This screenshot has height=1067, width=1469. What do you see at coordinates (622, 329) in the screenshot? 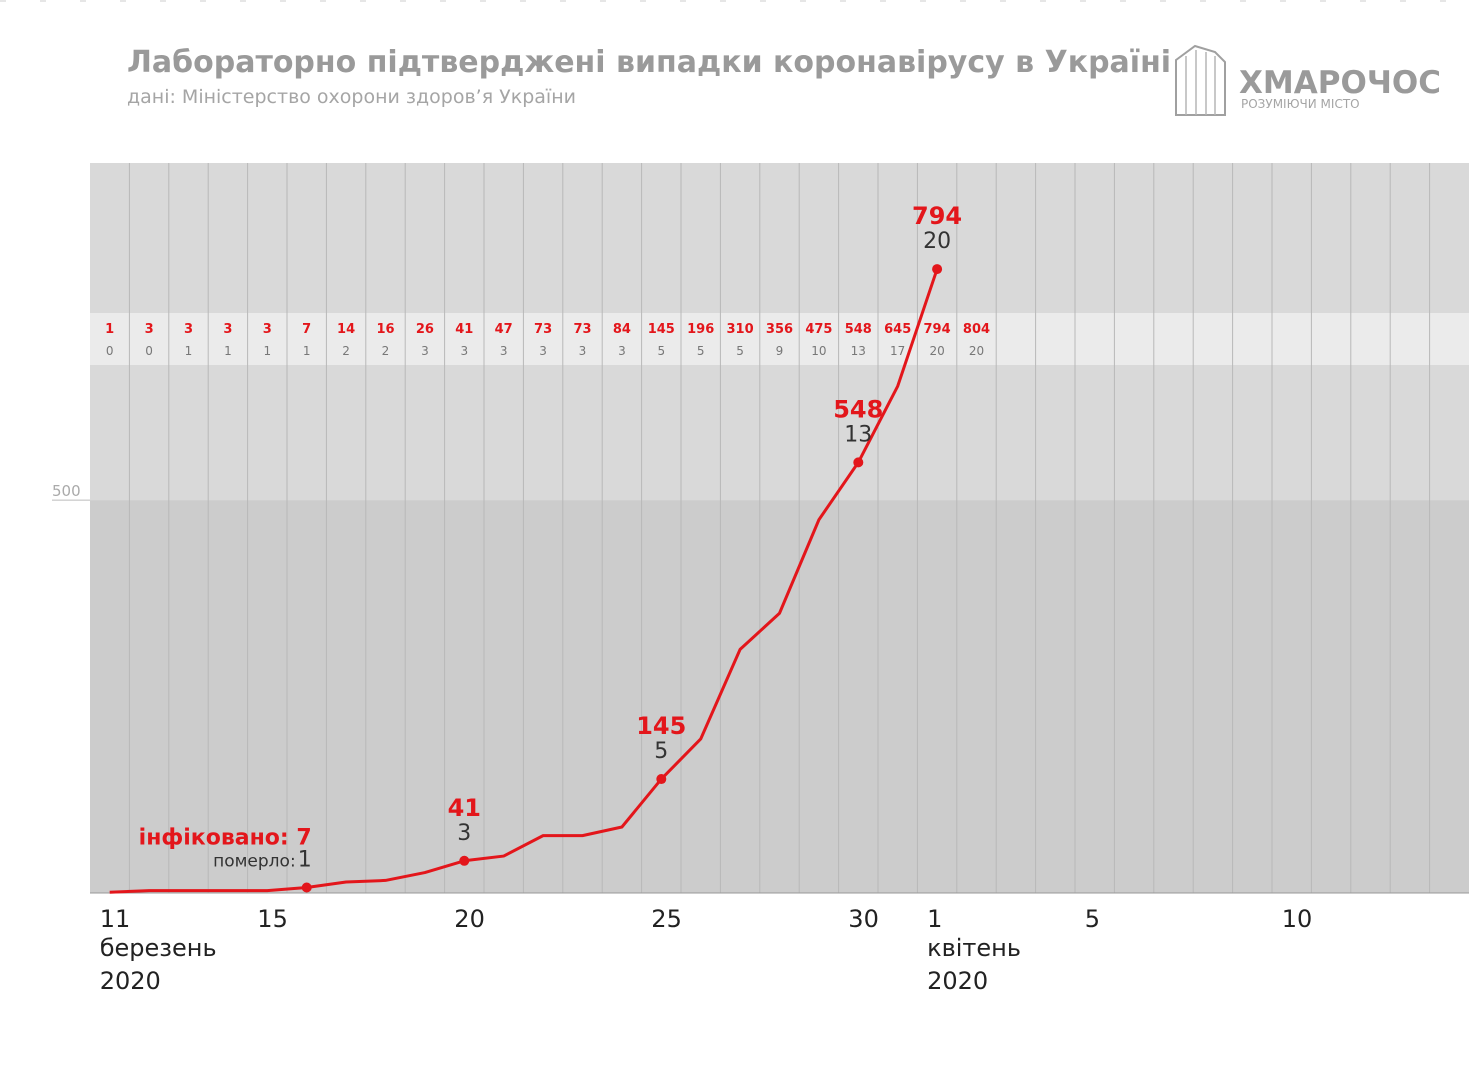
I see `table-infected: 84` at bounding box center [622, 329].